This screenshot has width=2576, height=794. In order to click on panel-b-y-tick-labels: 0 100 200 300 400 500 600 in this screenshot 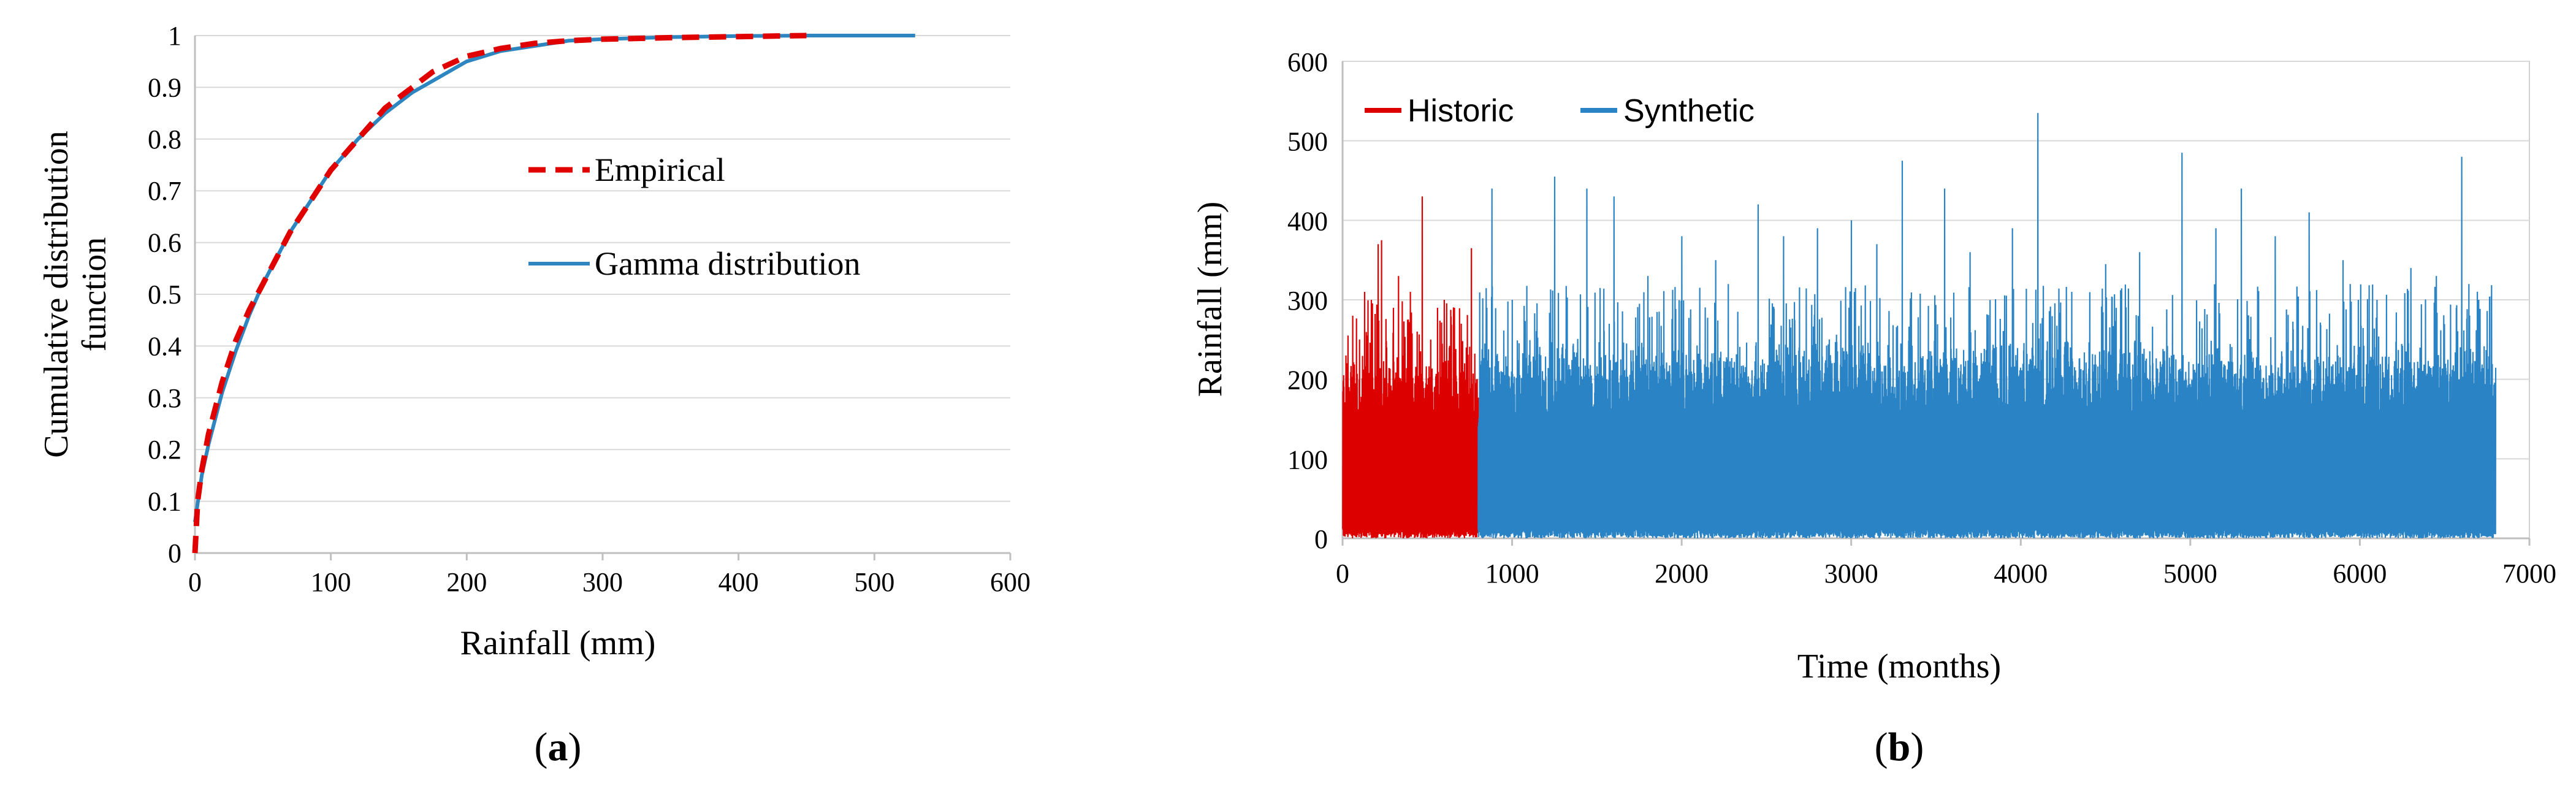, I will do `click(1307, 301)`.